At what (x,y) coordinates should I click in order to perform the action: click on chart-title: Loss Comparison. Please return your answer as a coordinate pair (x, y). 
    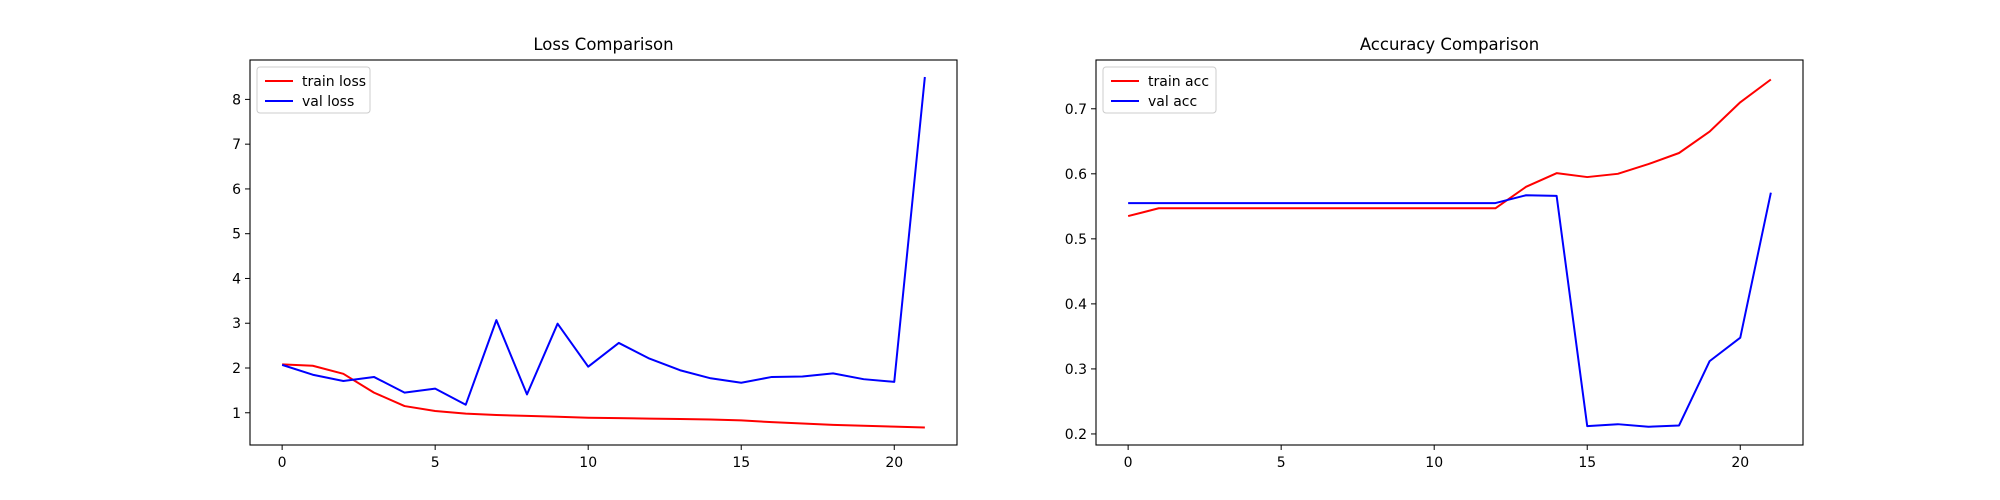
    Looking at the image, I should click on (603, 44).